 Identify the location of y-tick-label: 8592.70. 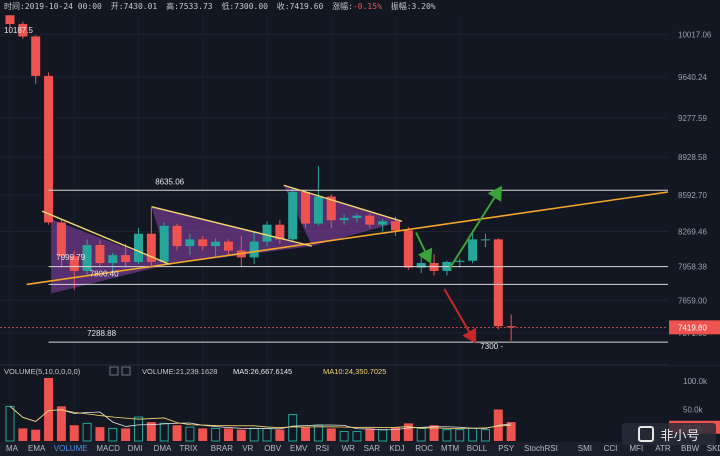
(692, 195).